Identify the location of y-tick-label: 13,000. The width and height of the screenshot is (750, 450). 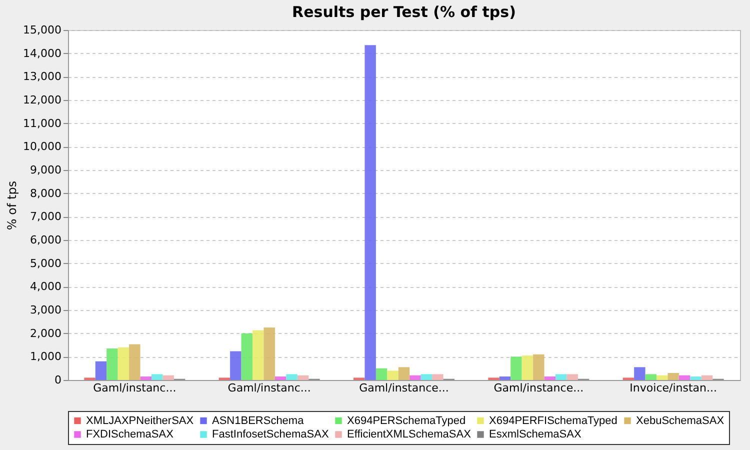
(42, 77).